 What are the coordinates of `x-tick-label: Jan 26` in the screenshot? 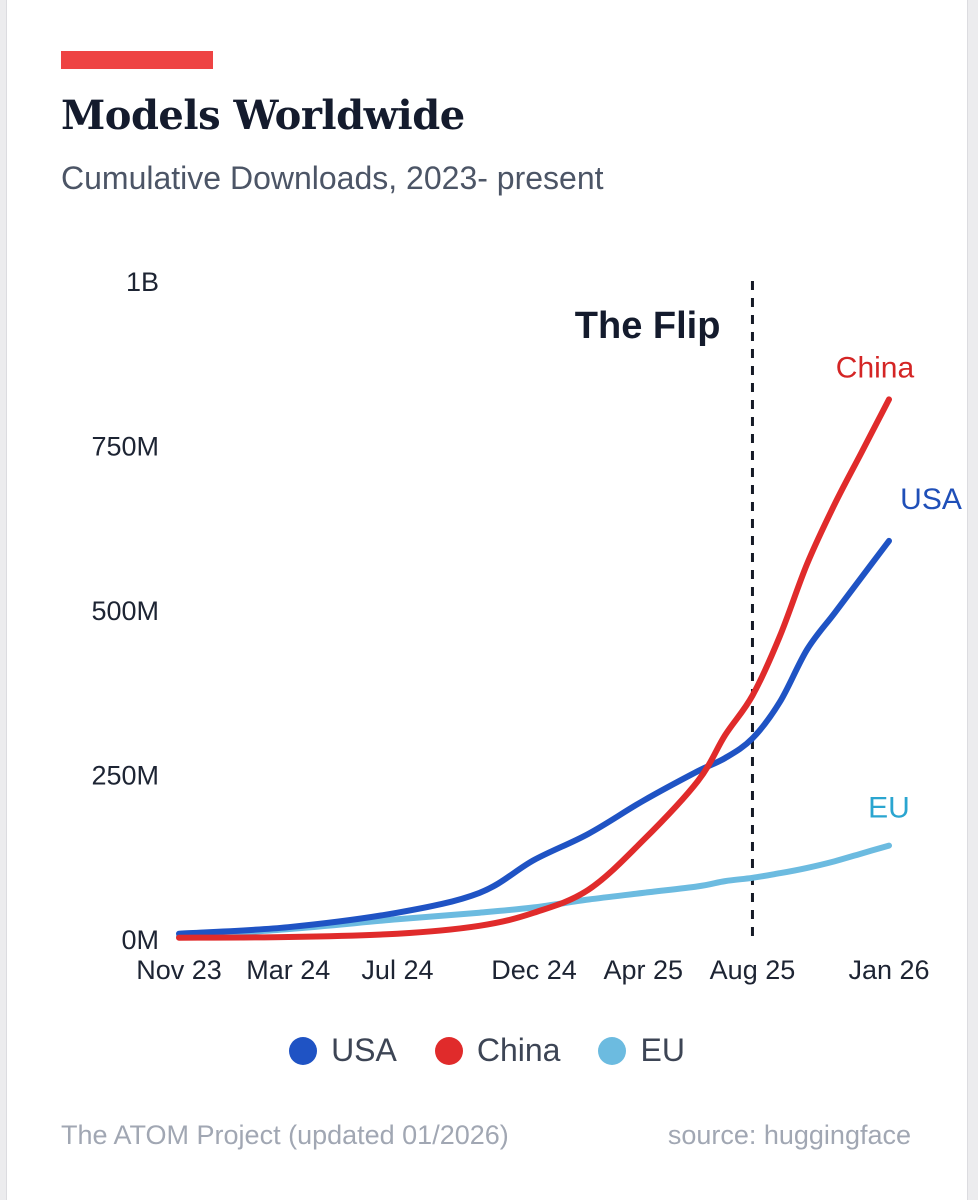 It's located at (888, 970).